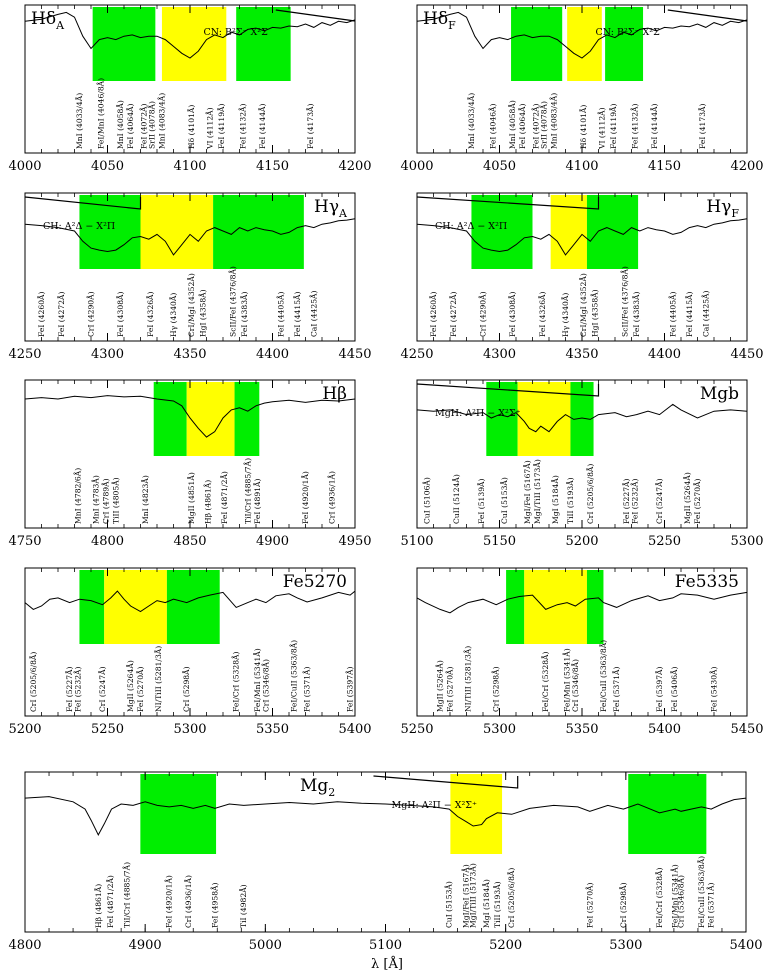  I want to click on line-id-label: MnI (4083/4Å), so click(554, 121).